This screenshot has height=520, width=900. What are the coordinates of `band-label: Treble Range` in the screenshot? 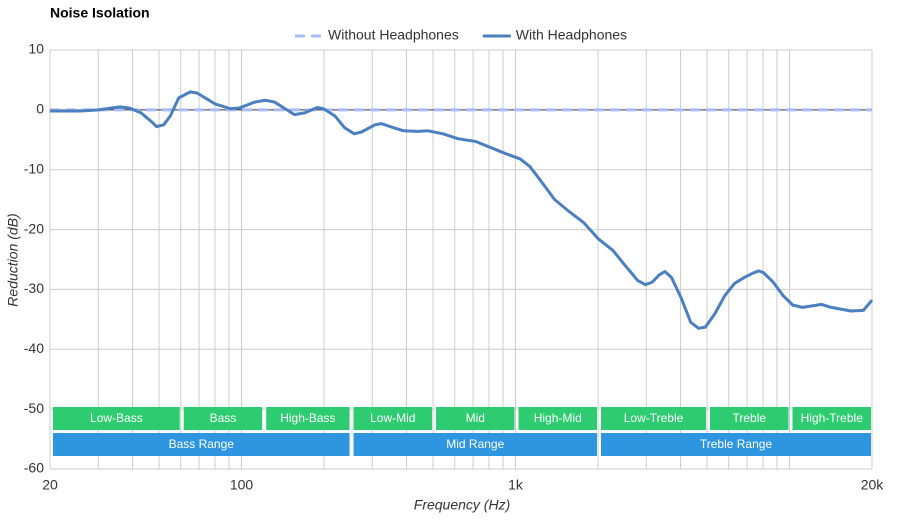 It's located at (736, 444).